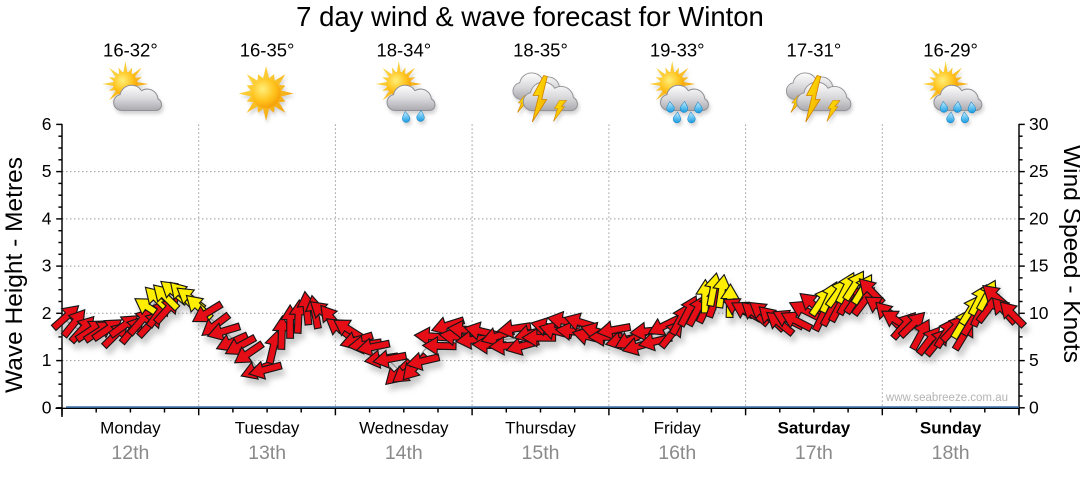 The width and height of the screenshot is (1080, 480). I want to click on svg-text: 6, so click(47, 124).